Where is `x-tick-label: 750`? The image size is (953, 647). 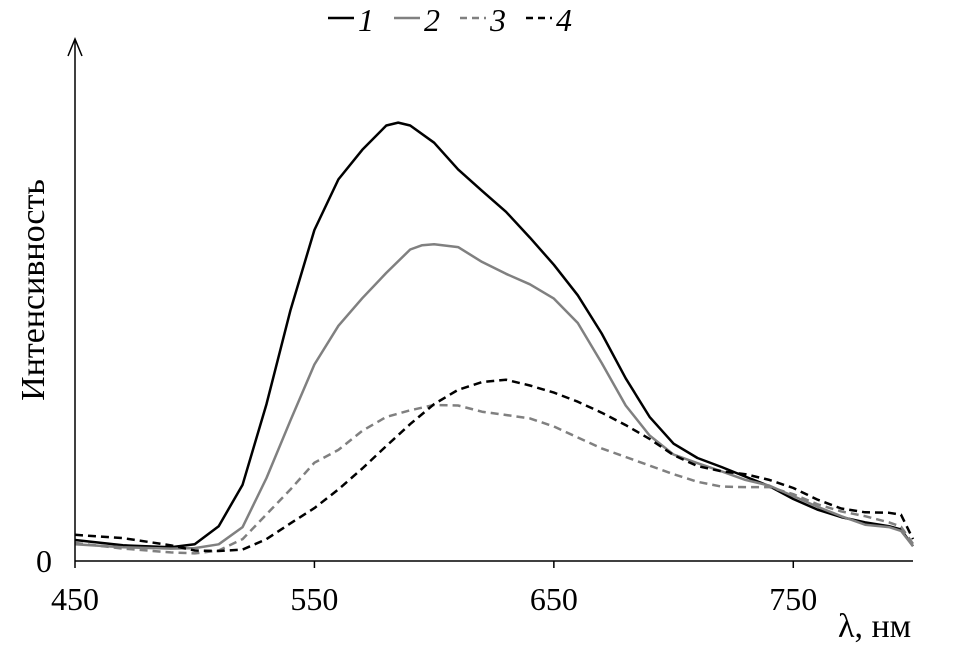
x-tick-label: 750 is located at coordinates (793, 599).